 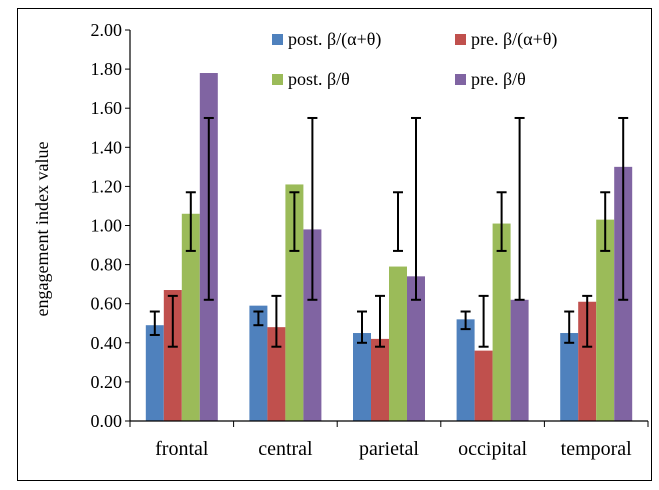 What do you see at coordinates (107, 108) in the screenshot?
I see `y-tick-label: 1.60` at bounding box center [107, 108].